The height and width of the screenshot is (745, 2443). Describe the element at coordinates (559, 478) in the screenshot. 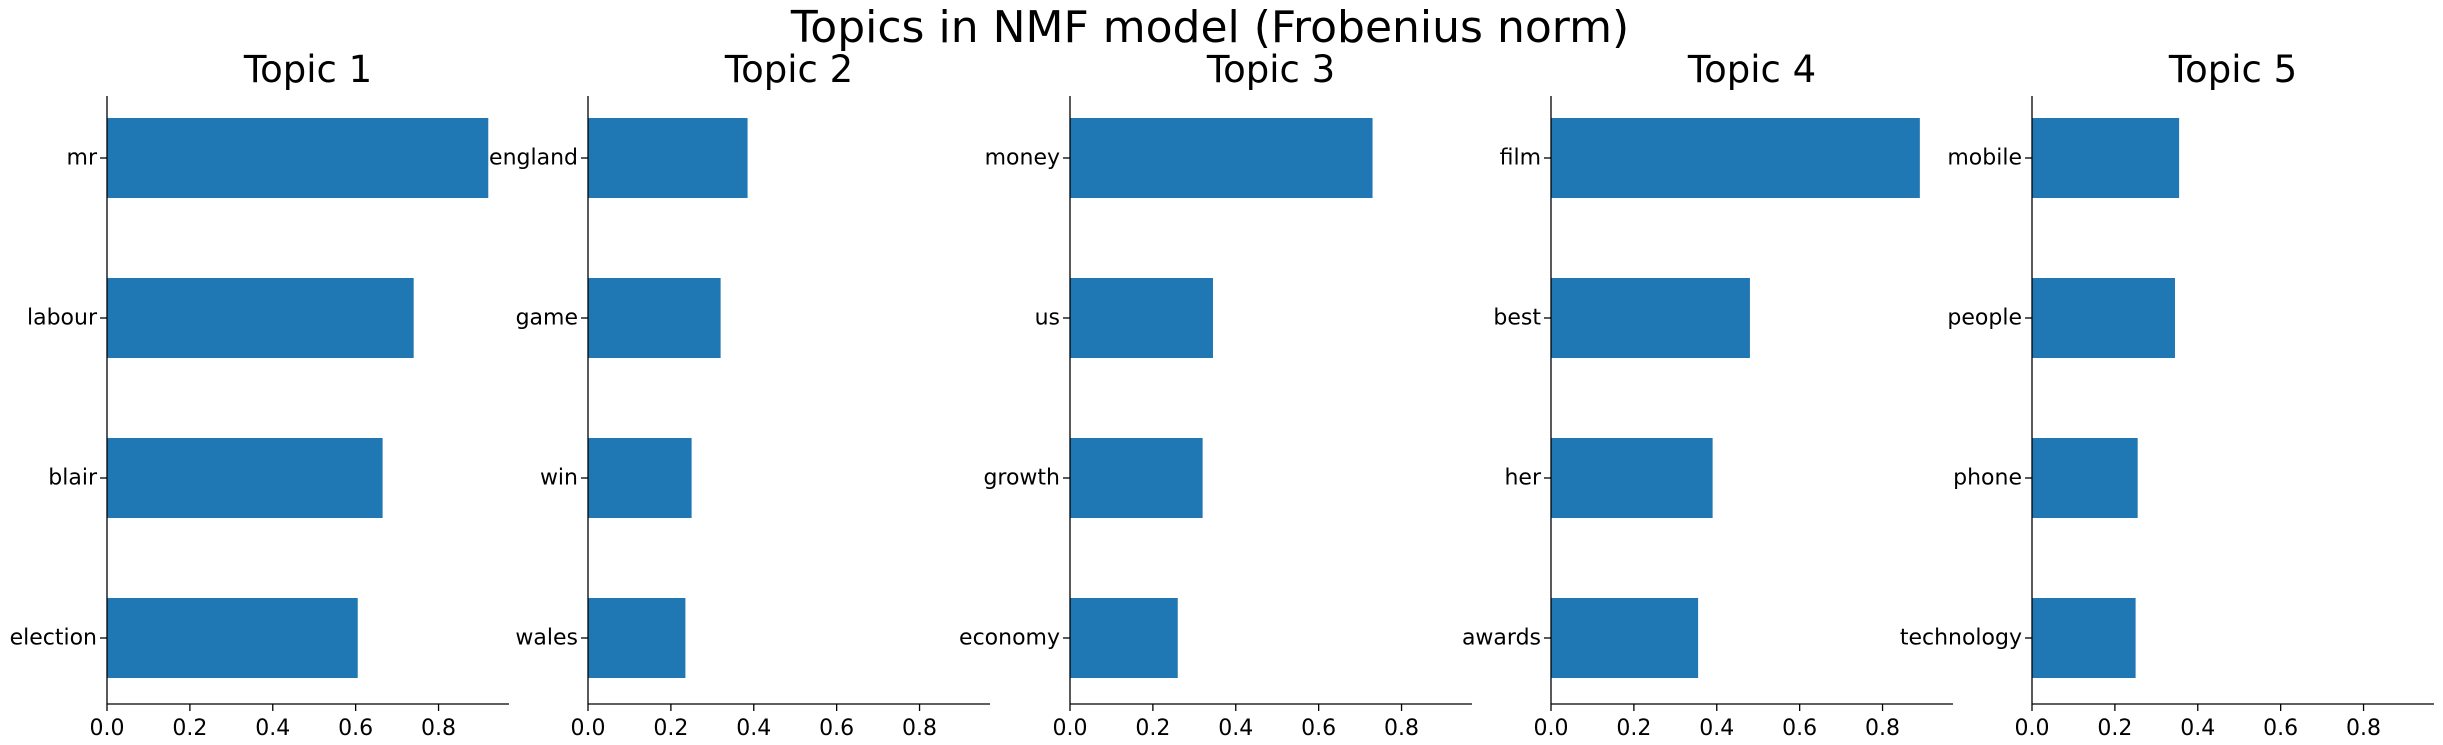

I see `category-label: win` at that location.